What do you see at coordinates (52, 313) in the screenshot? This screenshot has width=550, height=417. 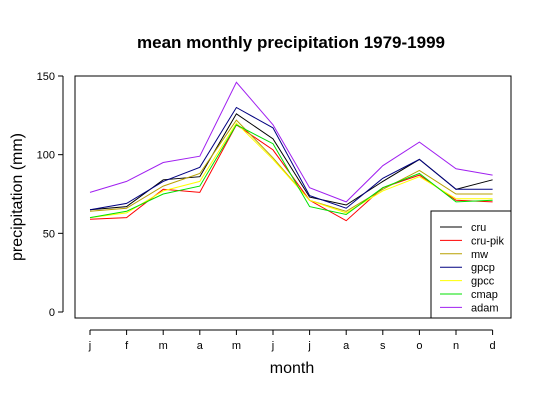 I see `y-tick-label: 0` at bounding box center [52, 313].